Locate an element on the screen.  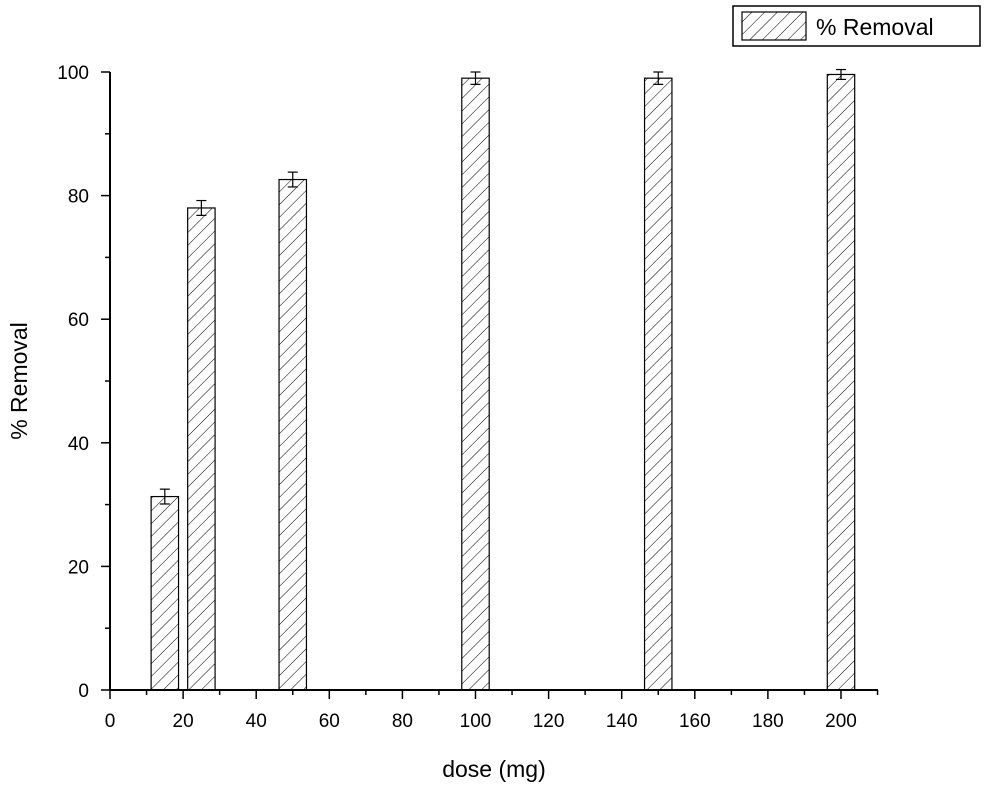
y-tick-label: 0 is located at coordinates (83, 691).